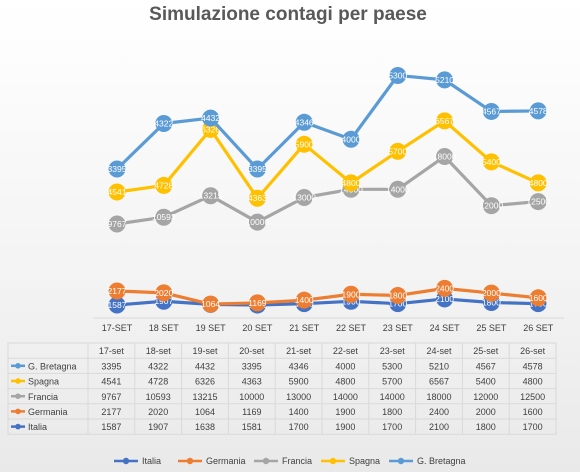 Image resolution: width=580 pixels, height=472 pixels. What do you see at coordinates (111, 427) in the screenshot?
I see `table-cell: 1587` at bounding box center [111, 427].